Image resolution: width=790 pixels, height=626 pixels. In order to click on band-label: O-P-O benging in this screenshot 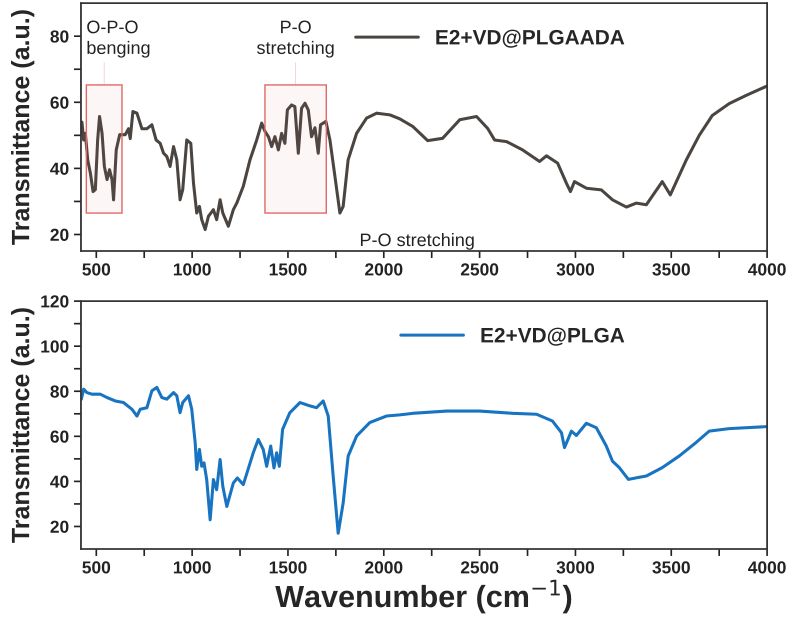, I will do `click(118, 39)`.